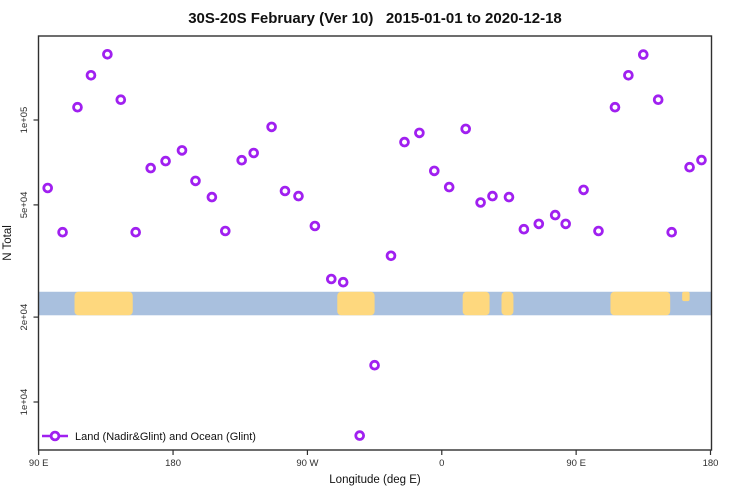 Image resolution: width=750 pixels, height=500 pixels. Describe the element at coordinates (307, 463) in the screenshot. I see `x-tick-label: 90 W` at that location.